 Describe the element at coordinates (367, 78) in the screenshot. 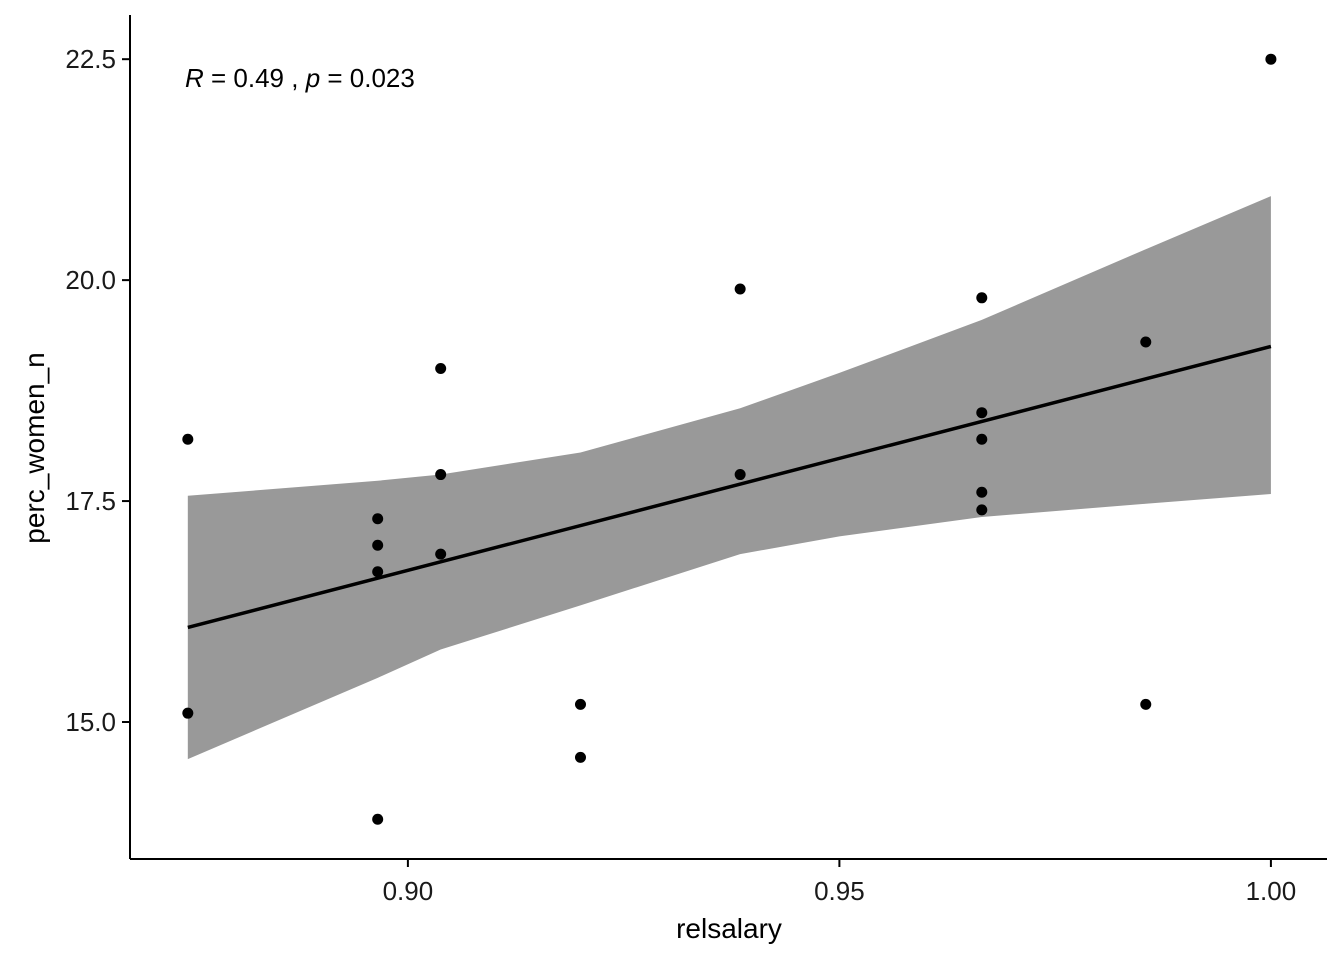

I see `p-value: = 0.023` at that location.